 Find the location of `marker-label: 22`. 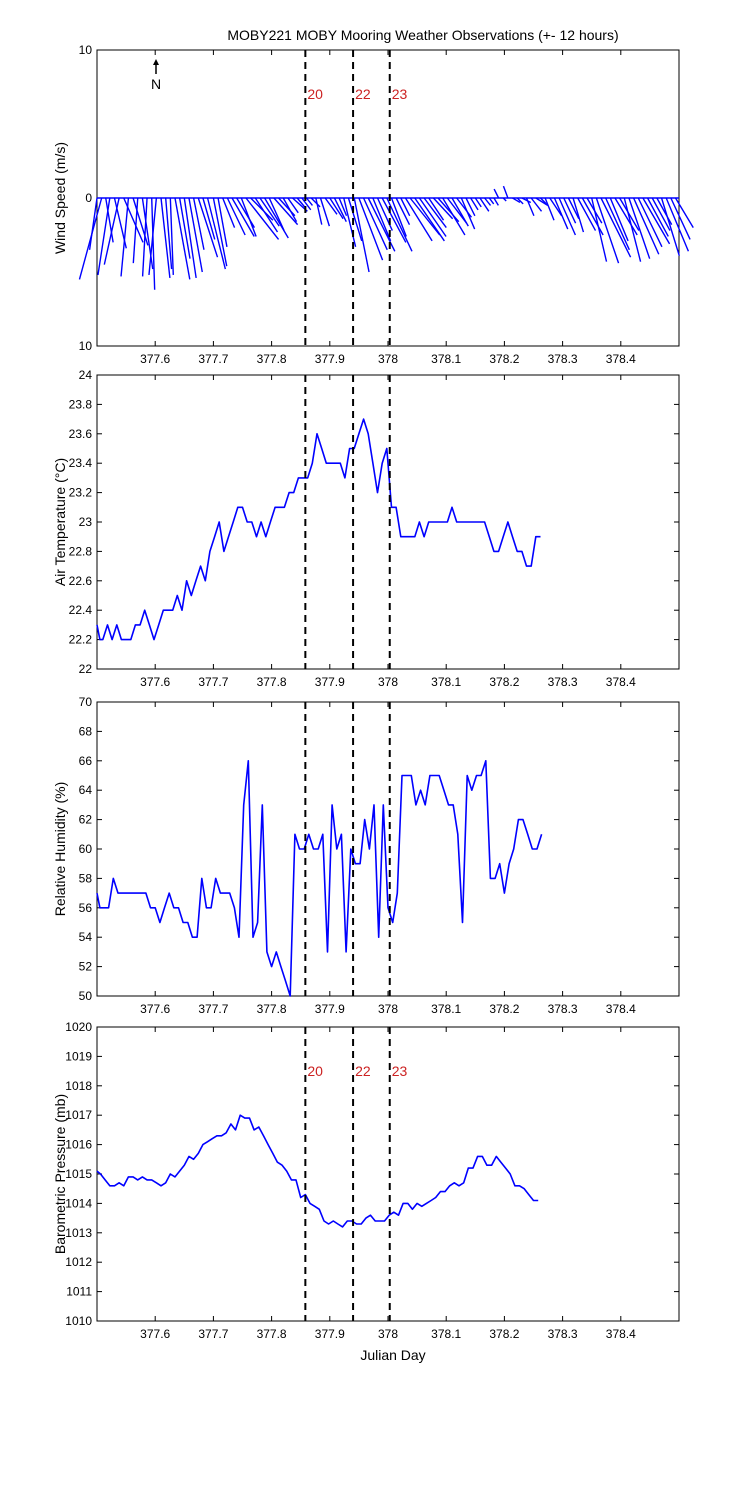

marker-label: 22 is located at coordinates (363, 94).